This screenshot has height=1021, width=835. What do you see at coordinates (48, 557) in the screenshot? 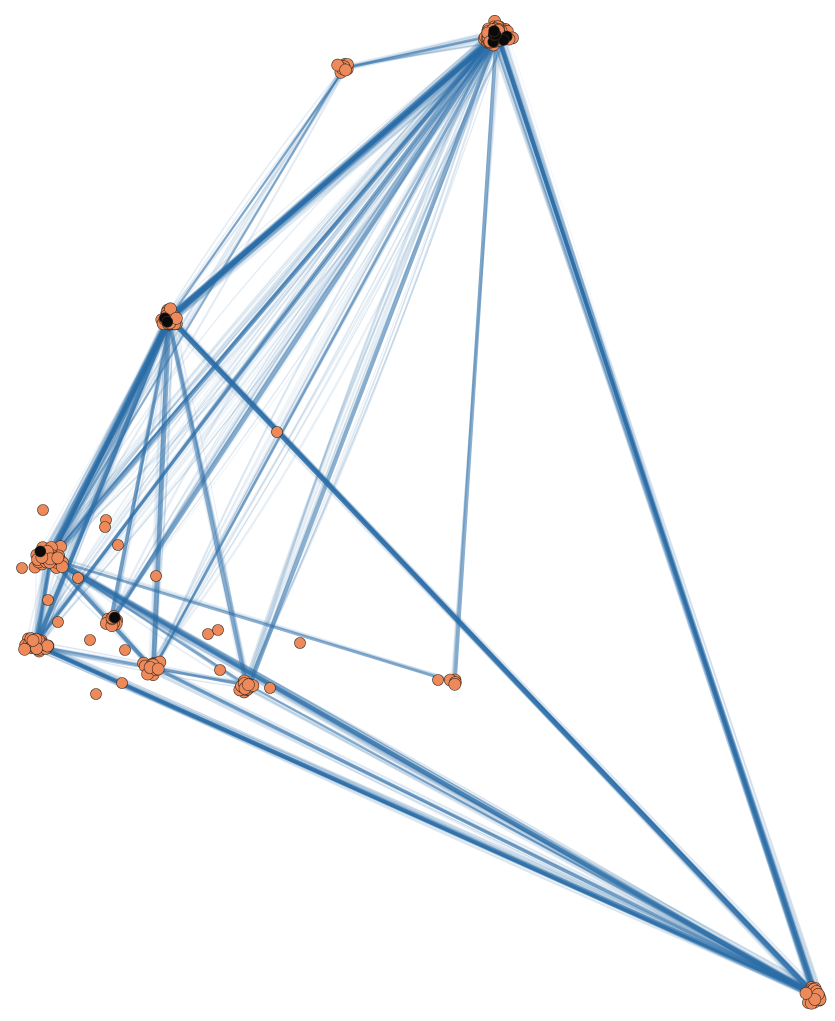
I see `cluster-left` at bounding box center [48, 557].